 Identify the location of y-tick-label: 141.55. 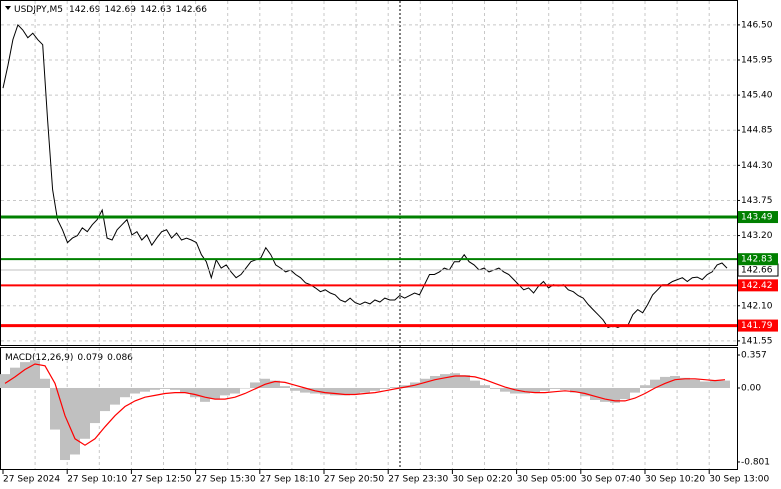
(757, 341).